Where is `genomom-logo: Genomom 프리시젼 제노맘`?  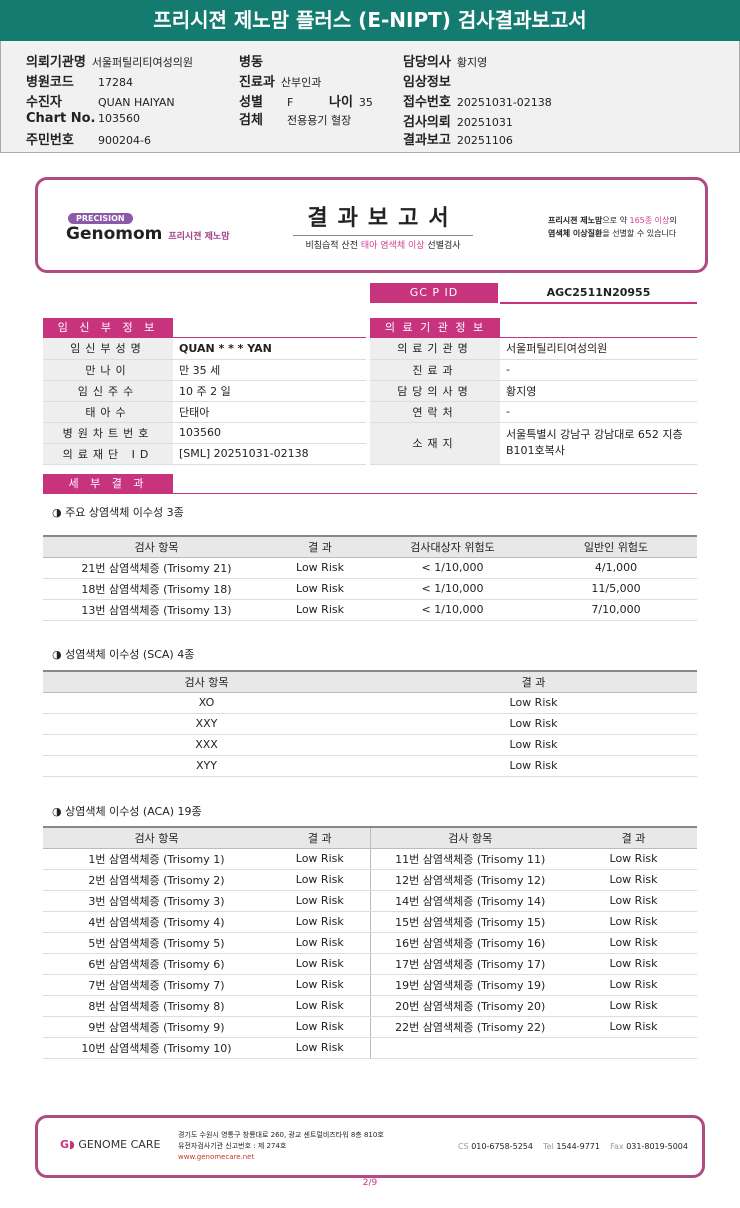
genomom-logo: Genomom 프리시젼 제노맘 is located at coordinates (147, 234).